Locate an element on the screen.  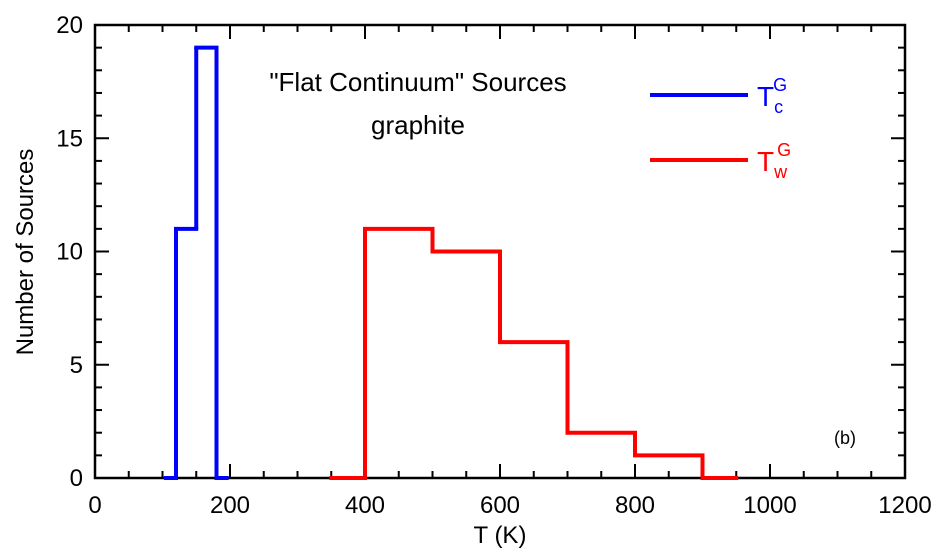
legend-subscript: c is located at coordinates (778, 107).